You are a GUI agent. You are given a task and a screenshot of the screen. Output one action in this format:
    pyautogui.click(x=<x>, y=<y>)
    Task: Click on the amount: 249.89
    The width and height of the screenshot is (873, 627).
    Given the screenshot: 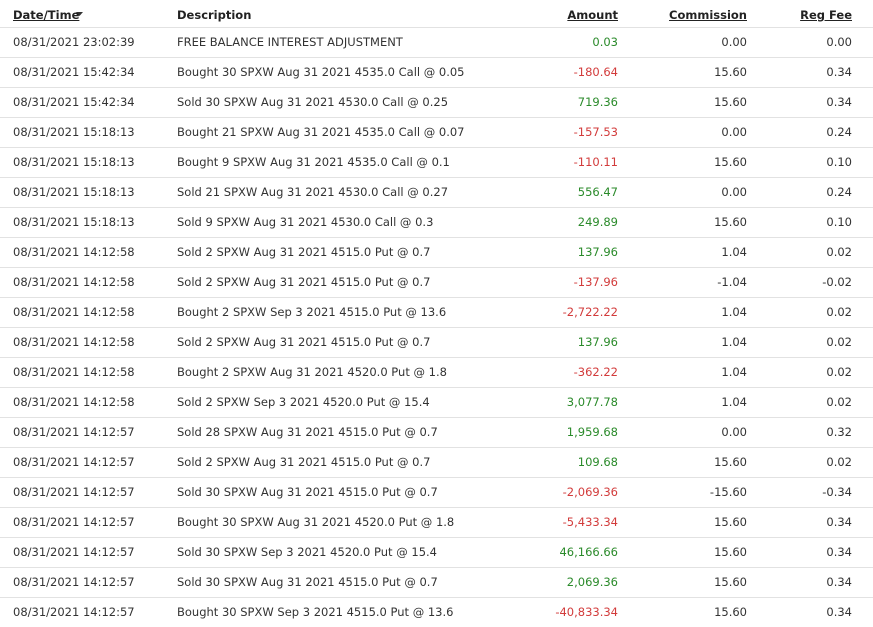 What is the action you would take?
    pyautogui.click(x=597, y=222)
    